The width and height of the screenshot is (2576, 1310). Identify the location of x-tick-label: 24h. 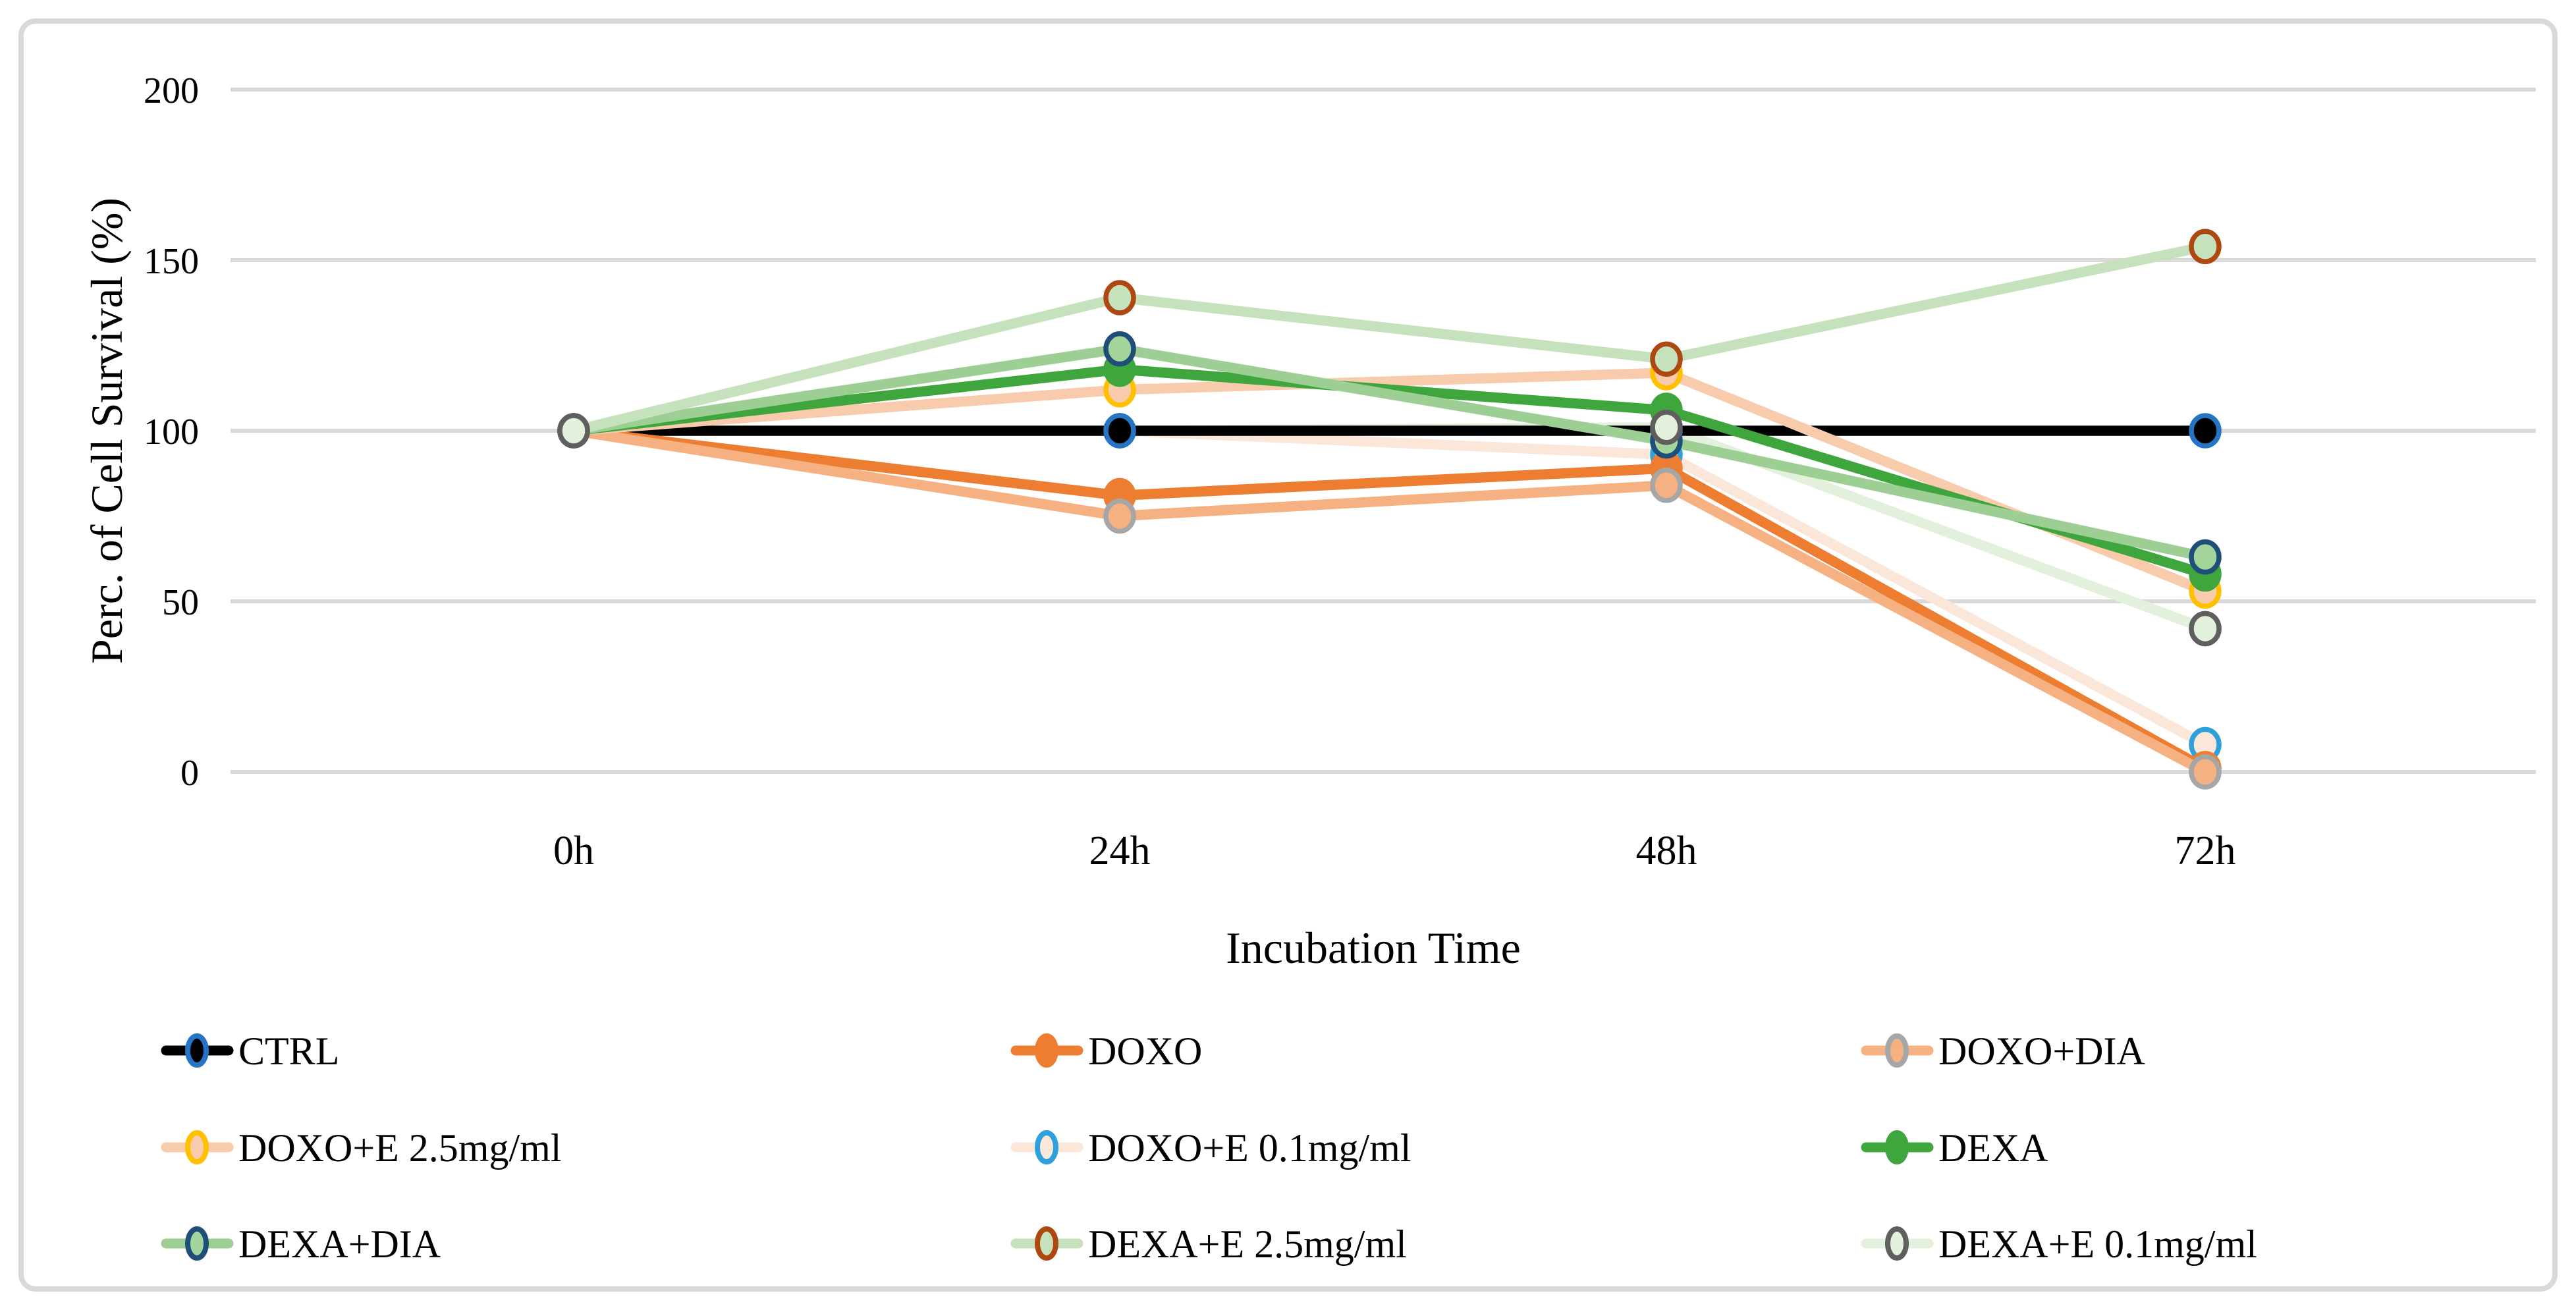
(1120, 851).